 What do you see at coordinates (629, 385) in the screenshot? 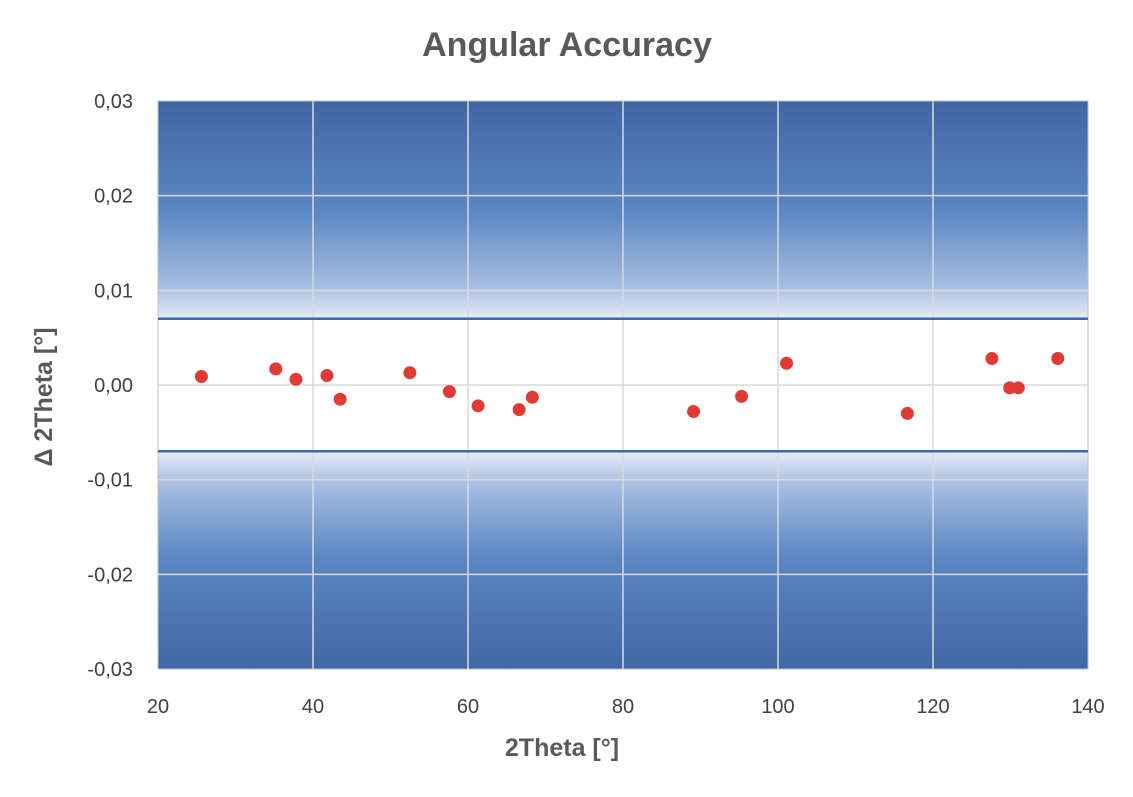
I see `data-points` at bounding box center [629, 385].